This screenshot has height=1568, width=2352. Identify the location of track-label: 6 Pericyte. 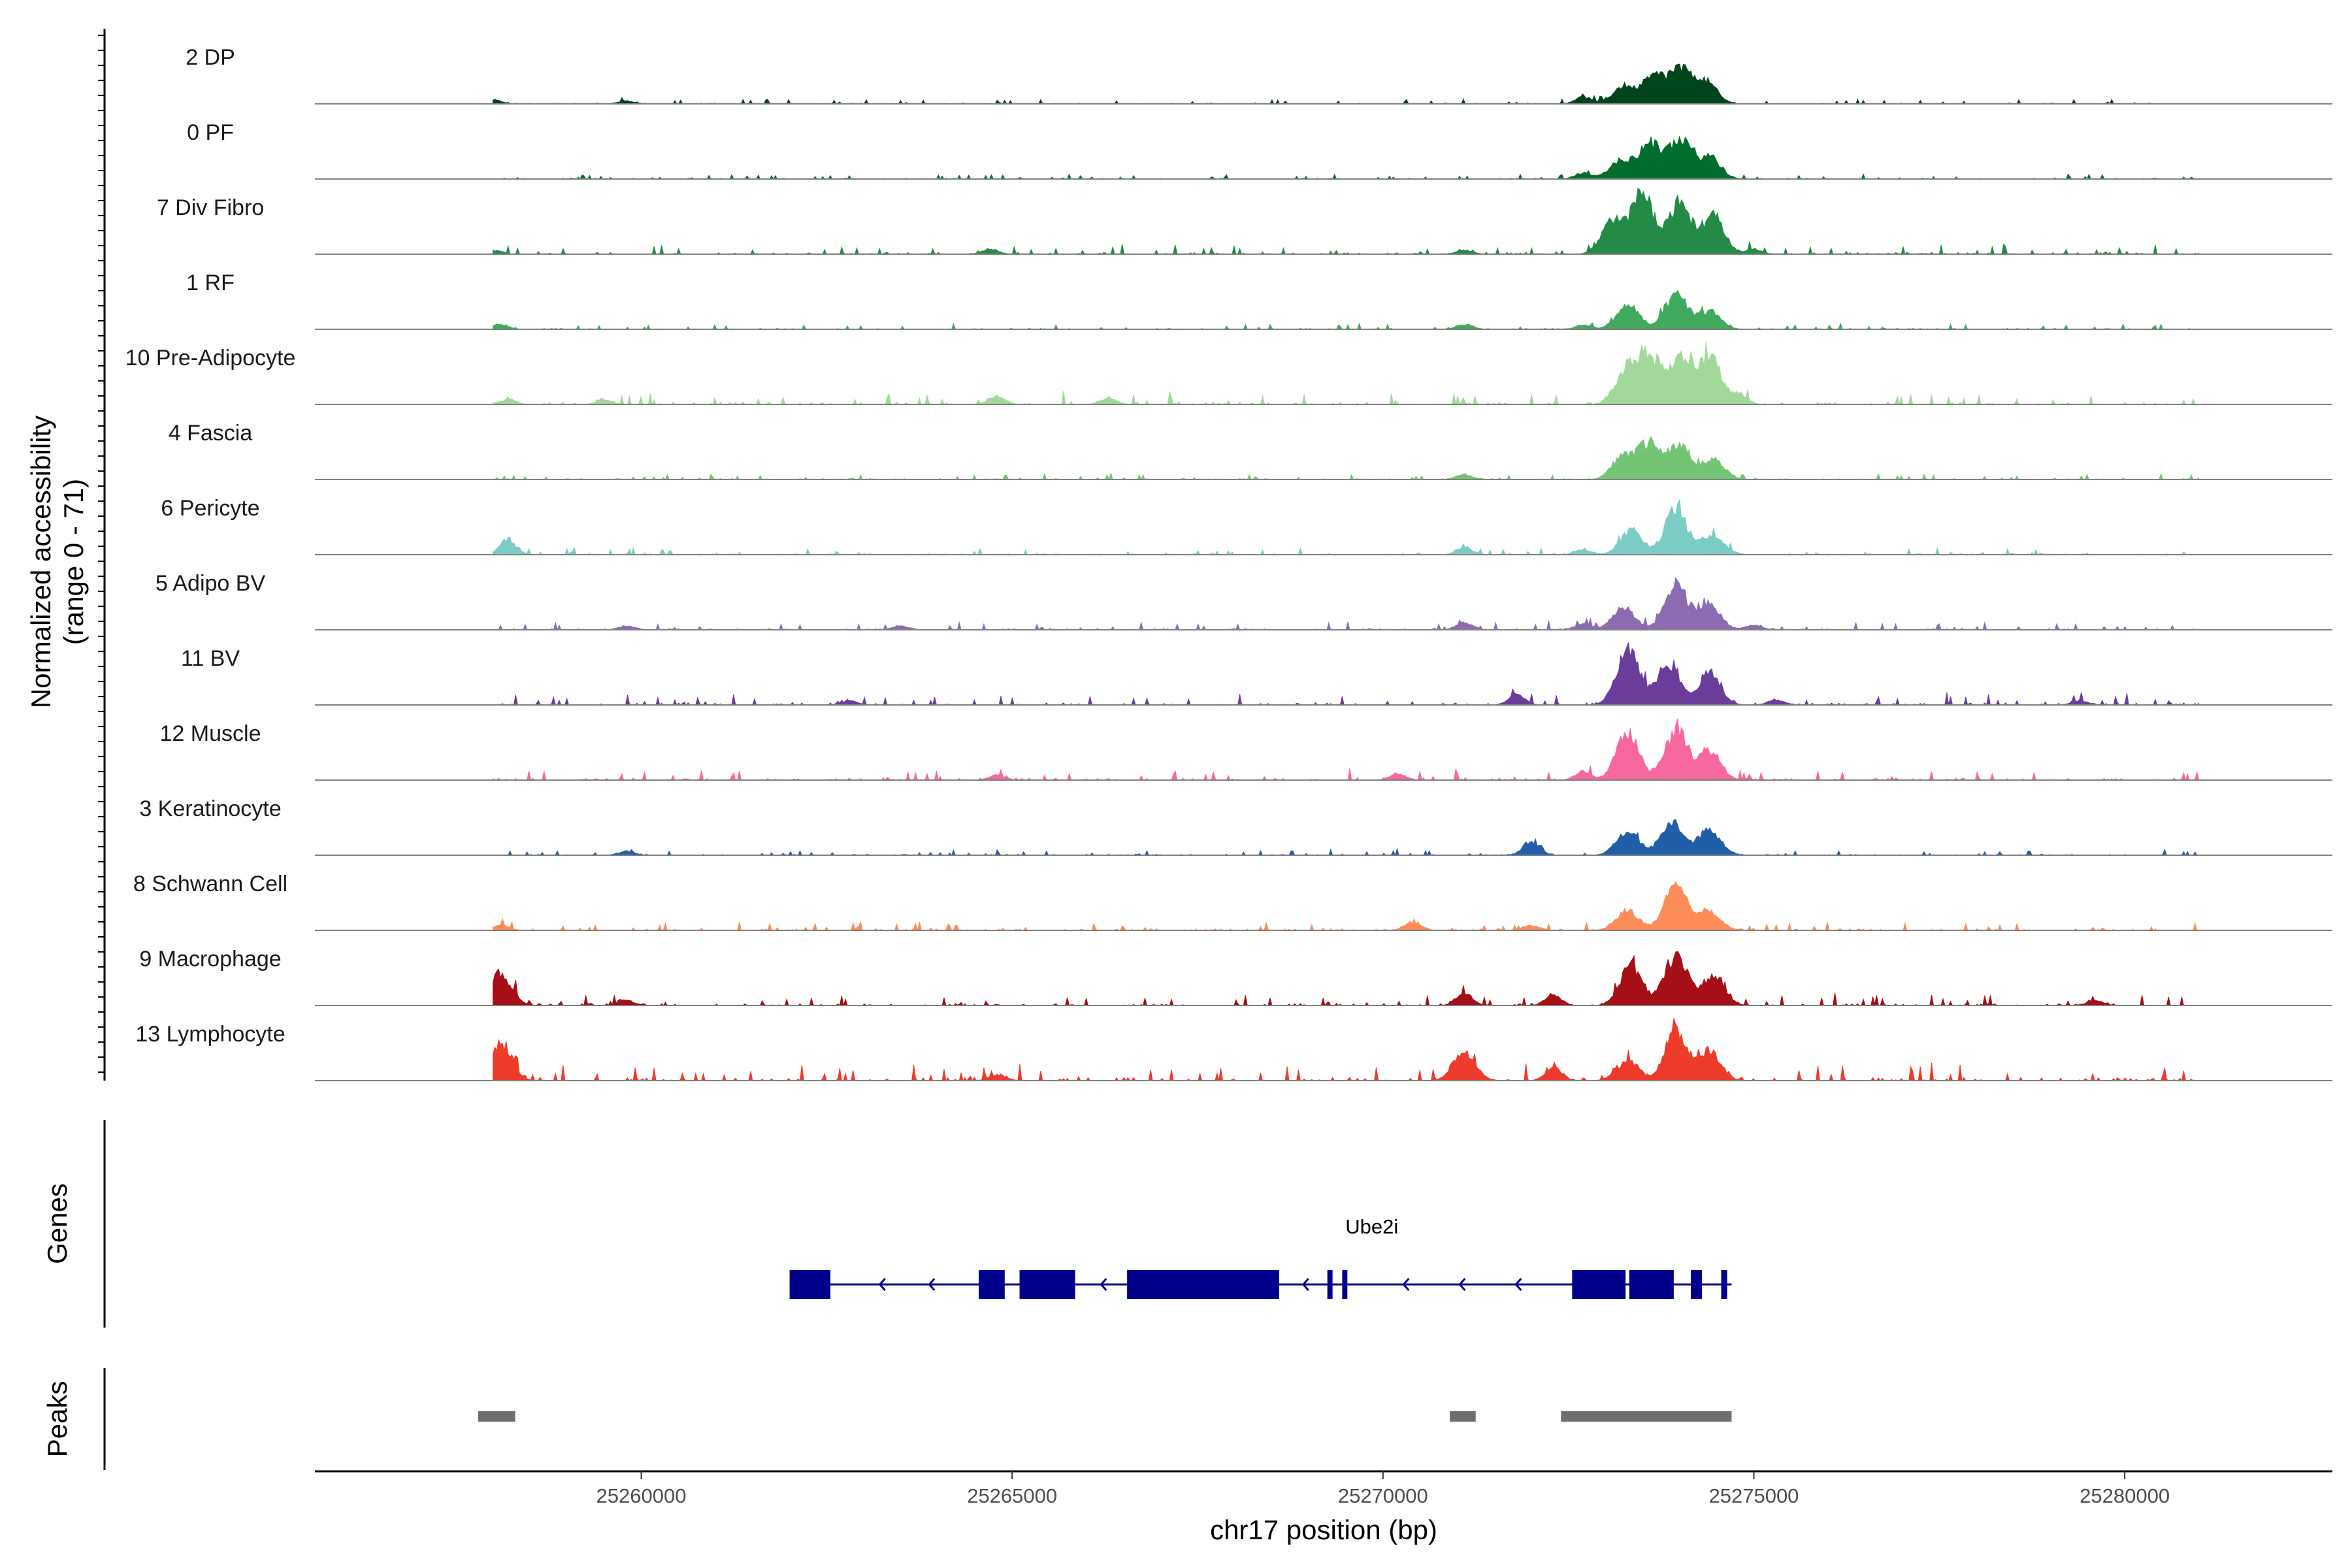
(210, 508).